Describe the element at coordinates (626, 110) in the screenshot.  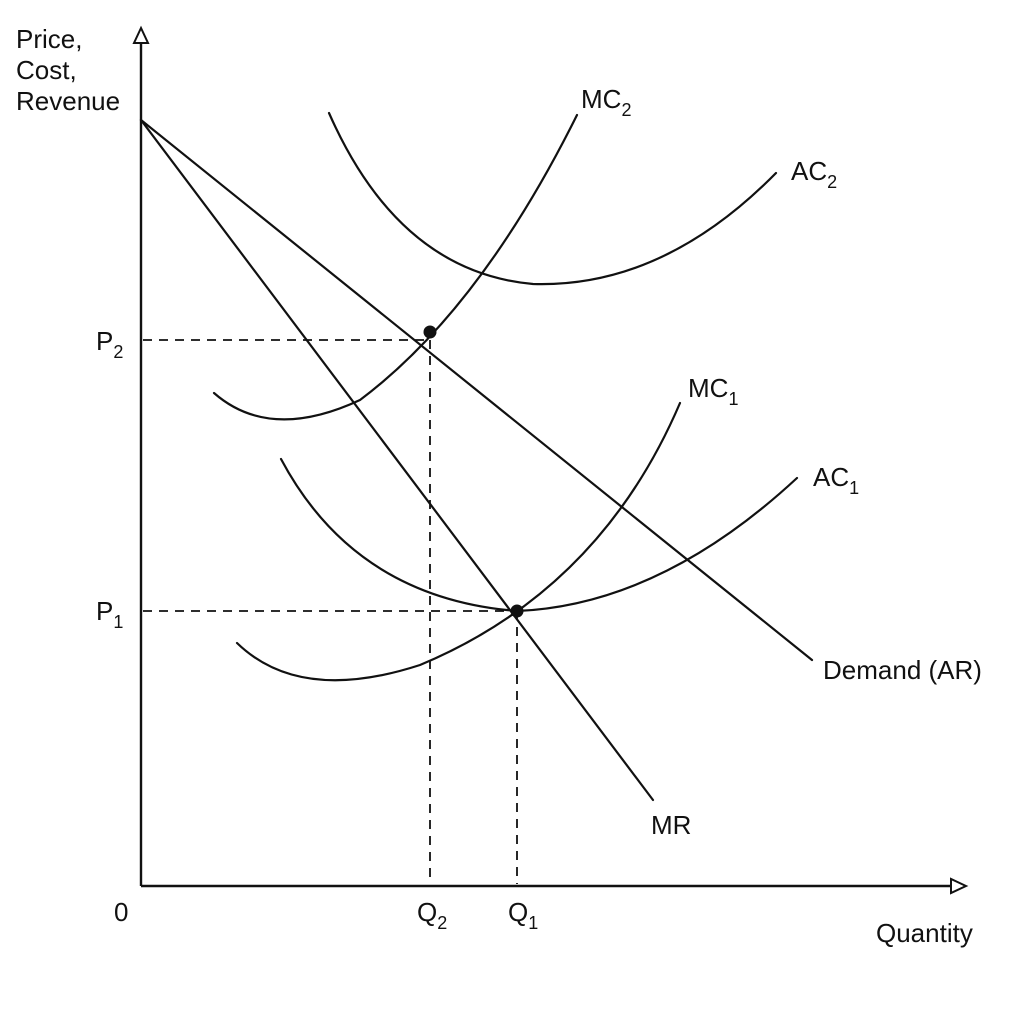
I see `mc2-label-sub: 2` at that location.